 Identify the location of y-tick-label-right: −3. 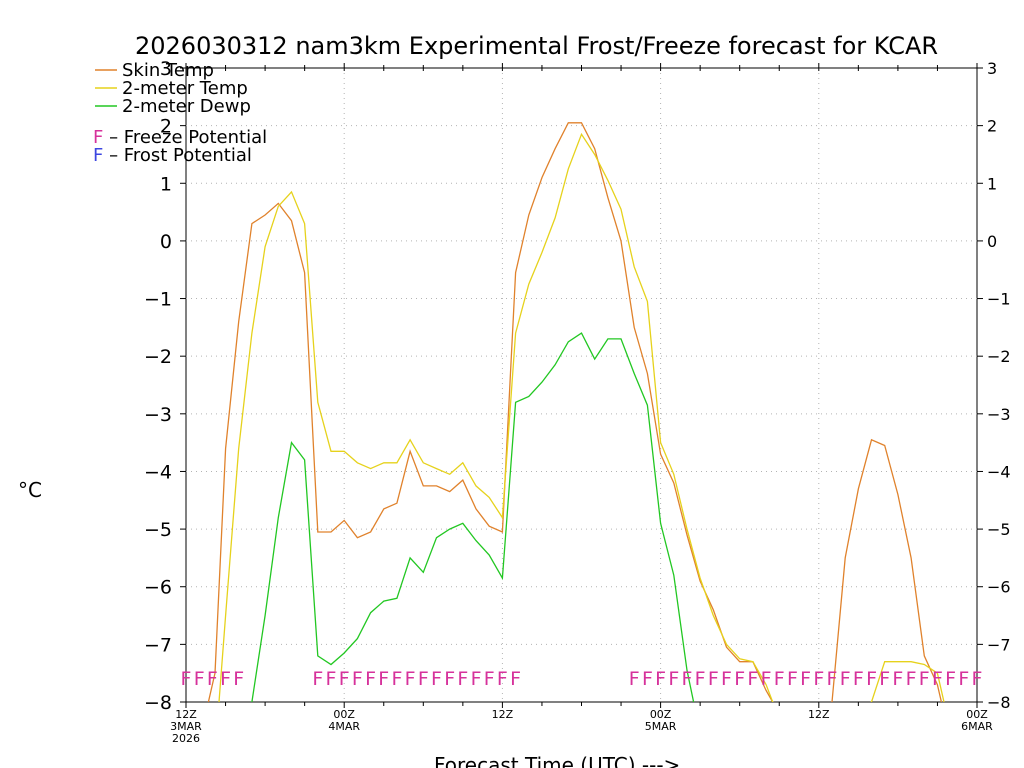
(999, 414).